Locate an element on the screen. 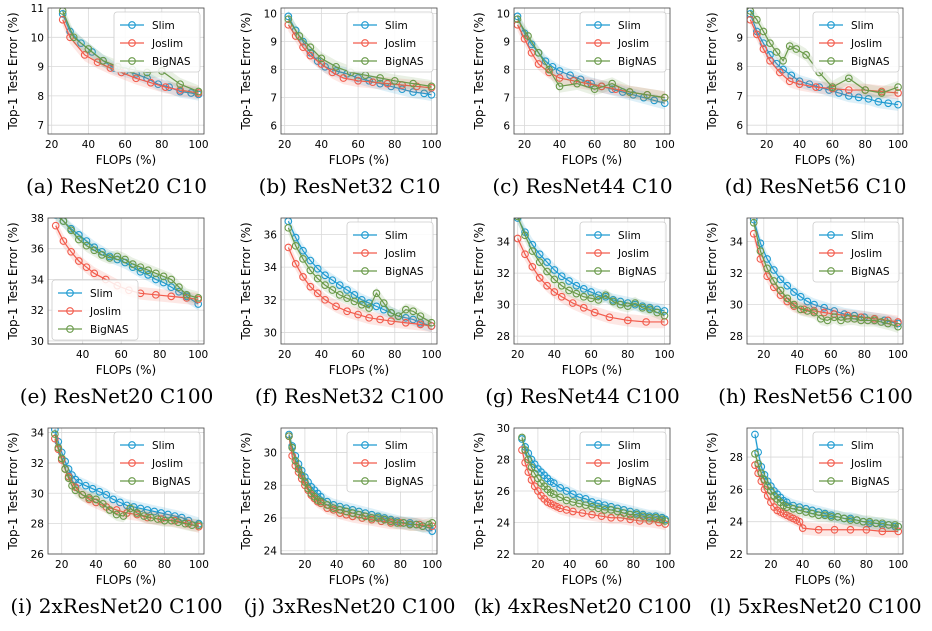 Image resolution: width=932 pixels, height=631 pixels. y-tick-label: 10 is located at coordinates (270, 15).